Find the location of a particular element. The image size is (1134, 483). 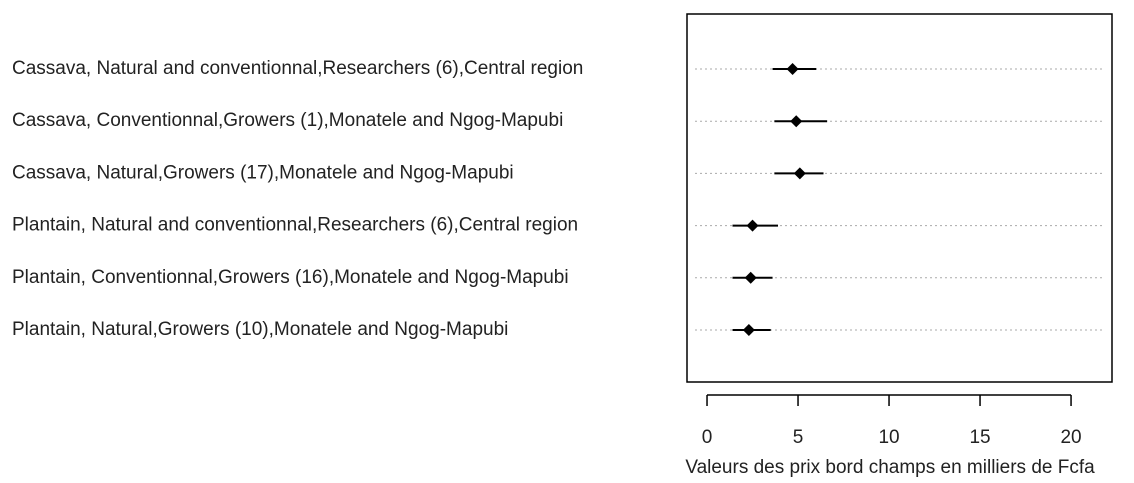

x-tick-label: 0 is located at coordinates (707, 437).